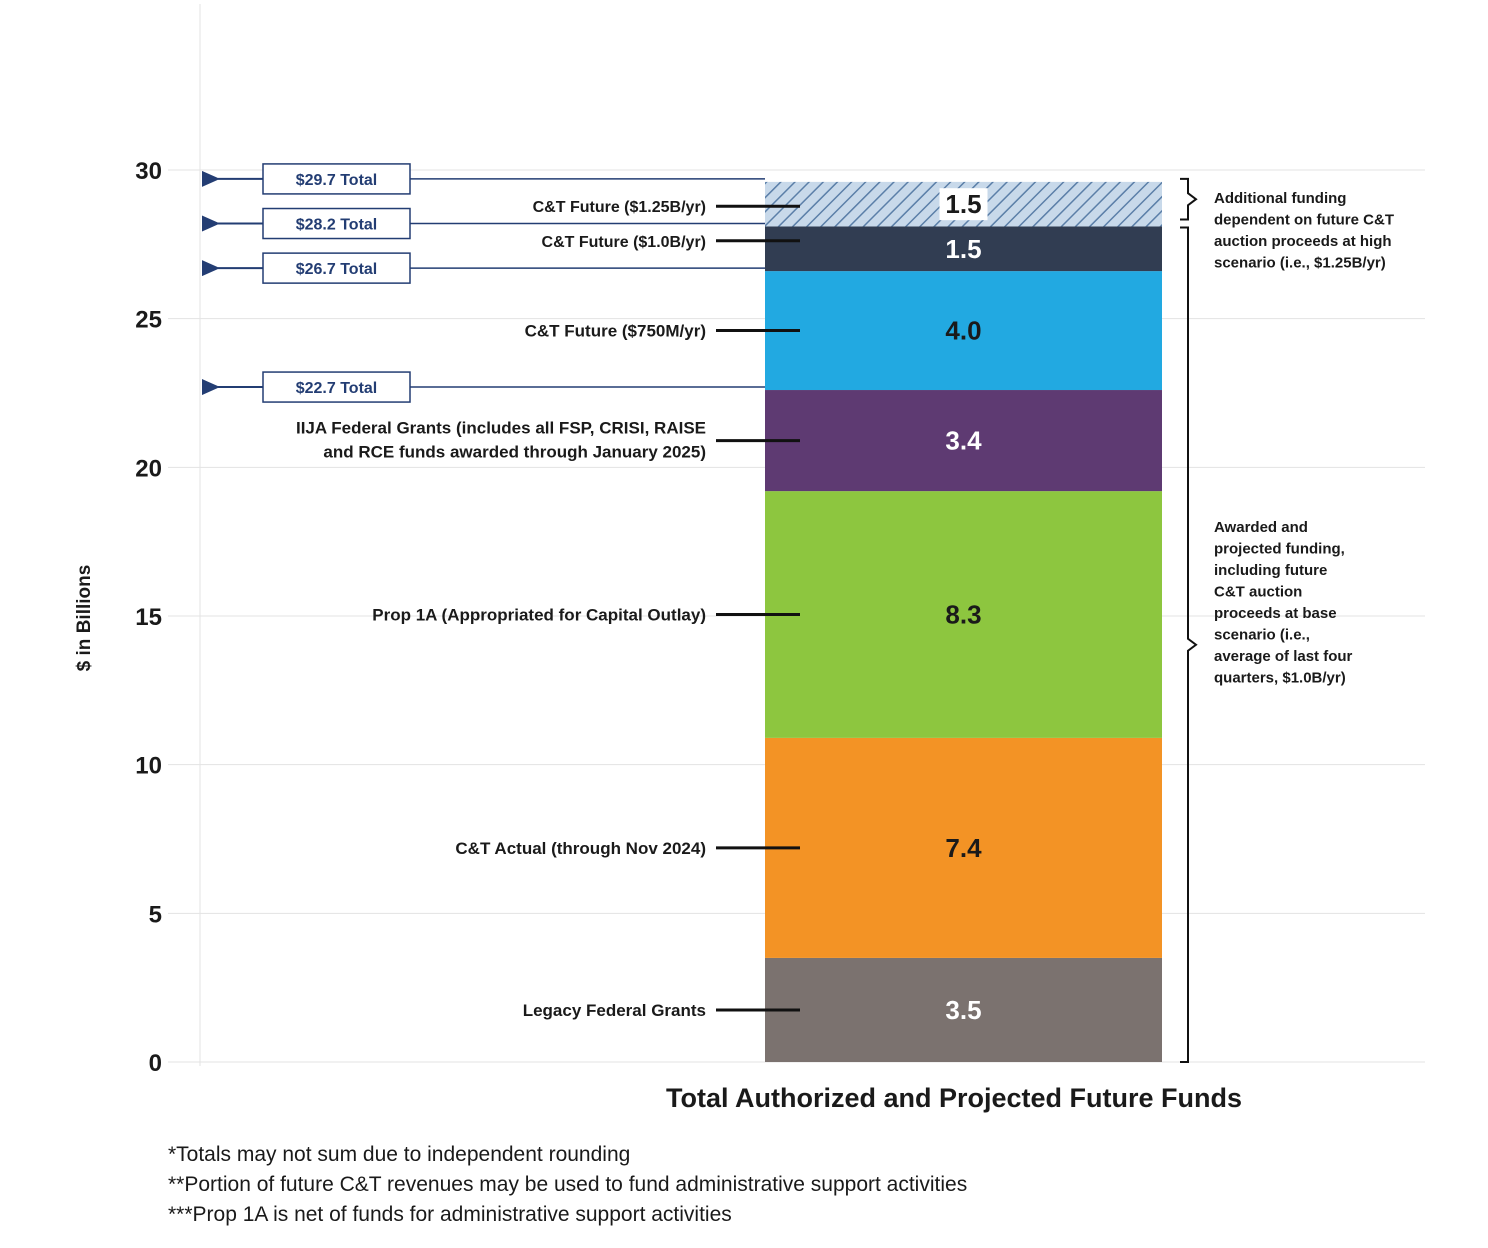  What do you see at coordinates (1261, 527) in the screenshot?
I see `bracket-note: Awarded and` at bounding box center [1261, 527].